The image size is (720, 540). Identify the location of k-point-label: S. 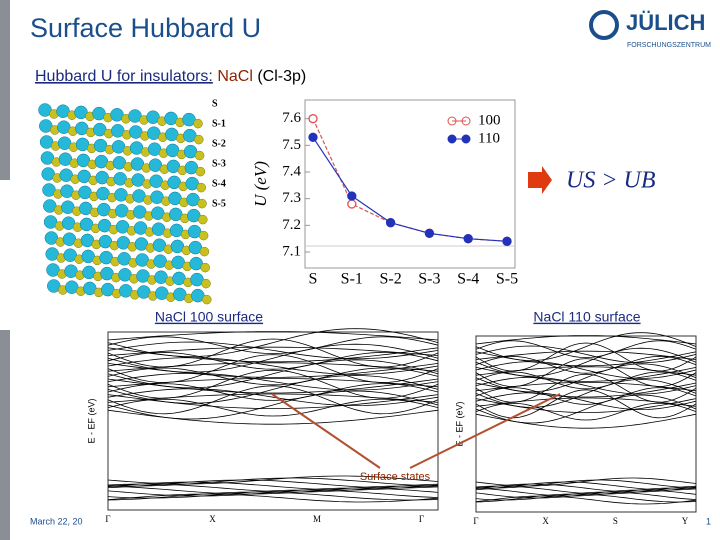
(615, 521).